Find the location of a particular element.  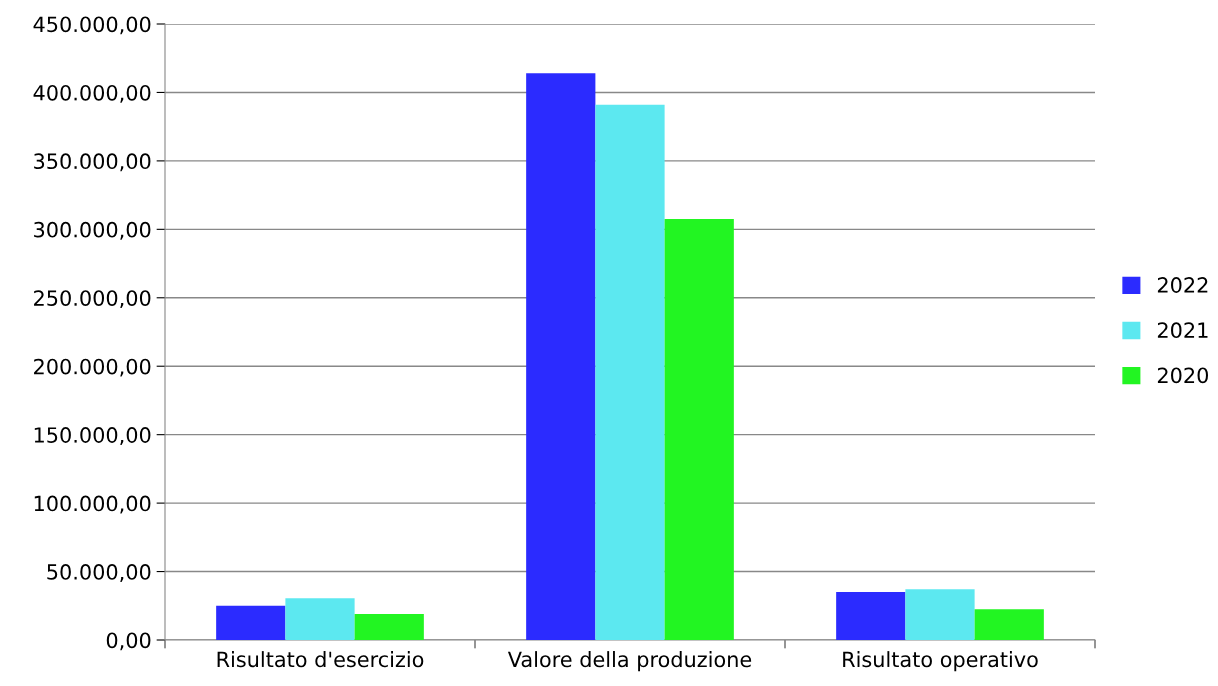

y-tick-label: 350.000,00 is located at coordinates (92, 162).